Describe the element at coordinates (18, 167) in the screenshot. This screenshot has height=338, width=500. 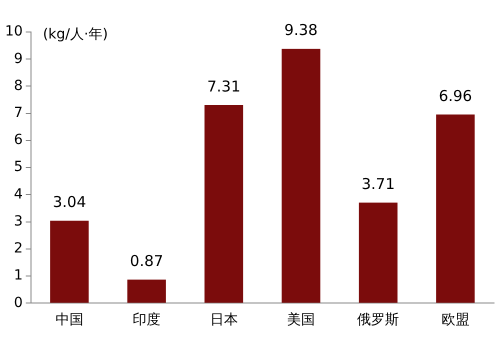
I see `y-tick-label: 5` at that location.